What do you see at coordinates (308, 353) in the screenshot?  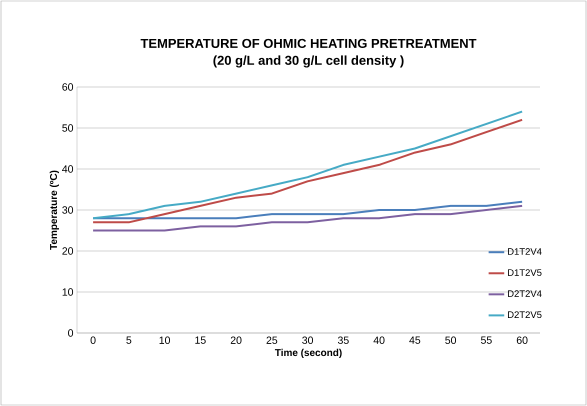 I see `x-axis-title: Time (second)` at bounding box center [308, 353].